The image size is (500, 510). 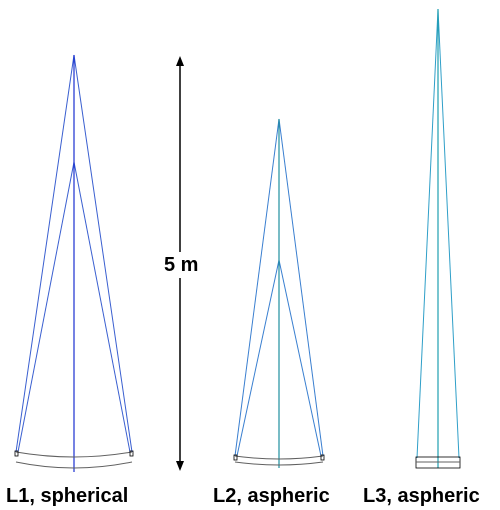 I want to click on l2-ray-far-left, so click(x=257, y=287).